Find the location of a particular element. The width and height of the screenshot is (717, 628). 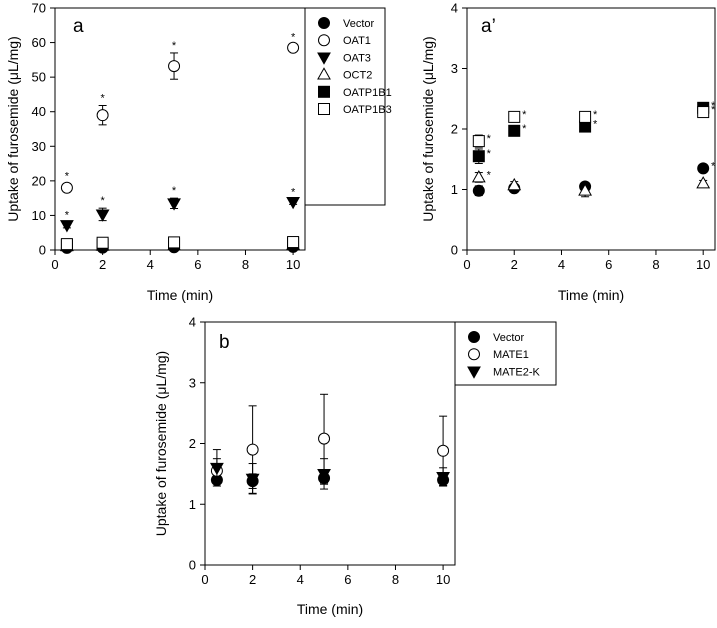

legend-label: OCT2 is located at coordinates (357, 76).